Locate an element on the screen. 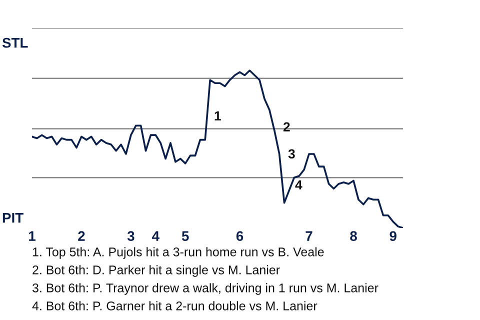 The image size is (480, 320). text: STL is located at coordinates (15, 43).